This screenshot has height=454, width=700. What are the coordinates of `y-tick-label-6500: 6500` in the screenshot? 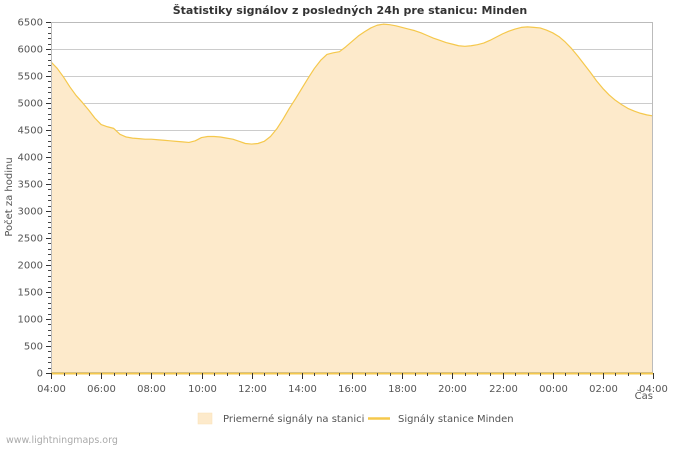 It's located at (30, 23).